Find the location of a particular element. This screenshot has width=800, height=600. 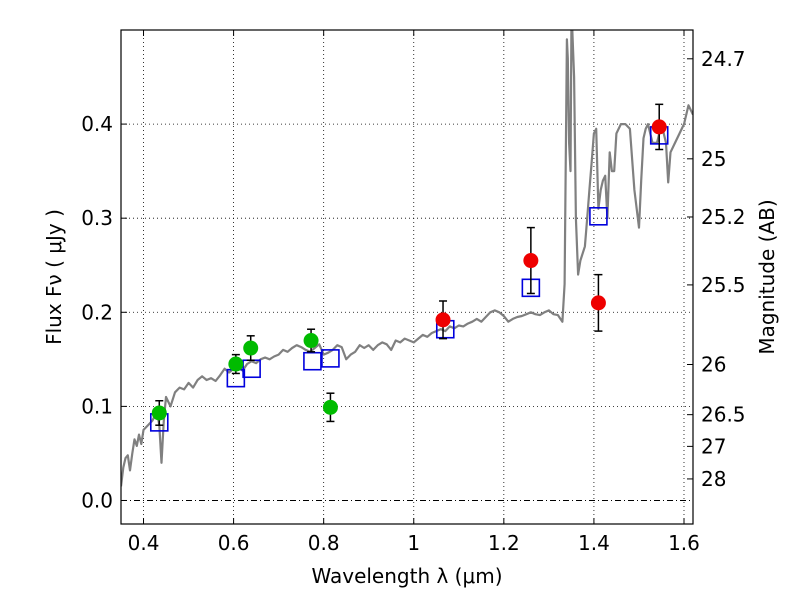

y-tick-label: 0.3 is located at coordinates (97, 218).